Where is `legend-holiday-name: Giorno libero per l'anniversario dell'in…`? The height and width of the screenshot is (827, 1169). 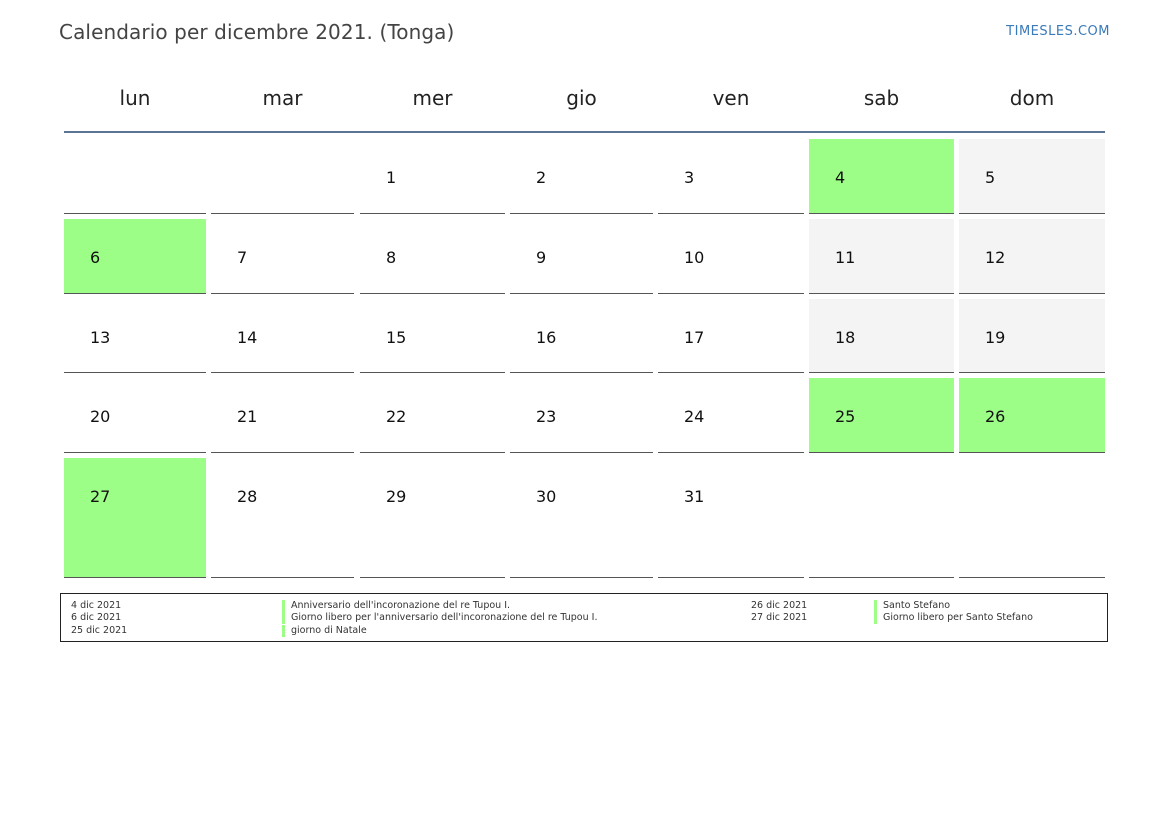
legend-holiday-name: Giorno libero per l'anniversario dell'in… is located at coordinates (439, 618).